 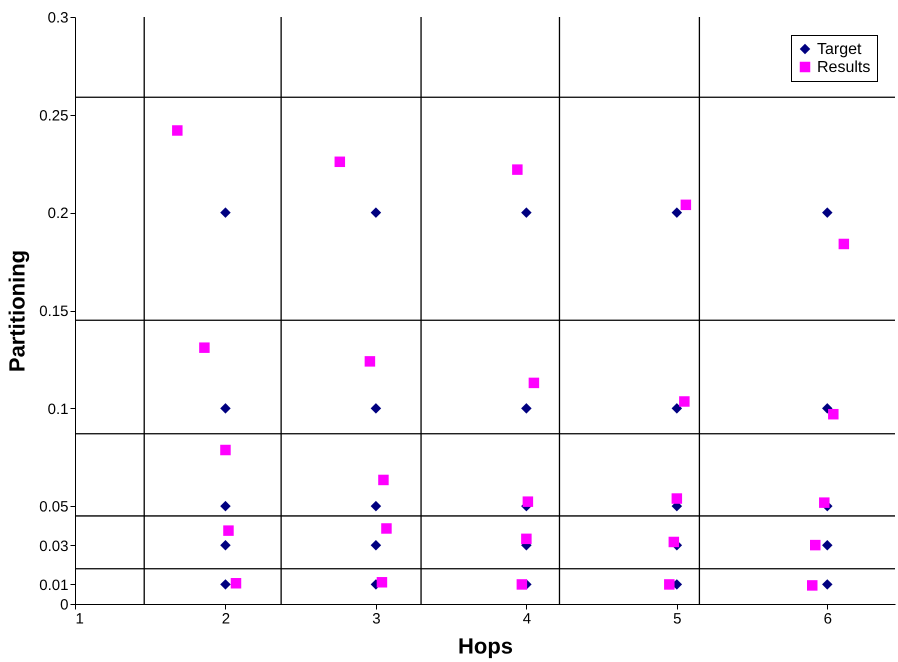 I want to click on x-tick-label: 4, so click(x=527, y=619).